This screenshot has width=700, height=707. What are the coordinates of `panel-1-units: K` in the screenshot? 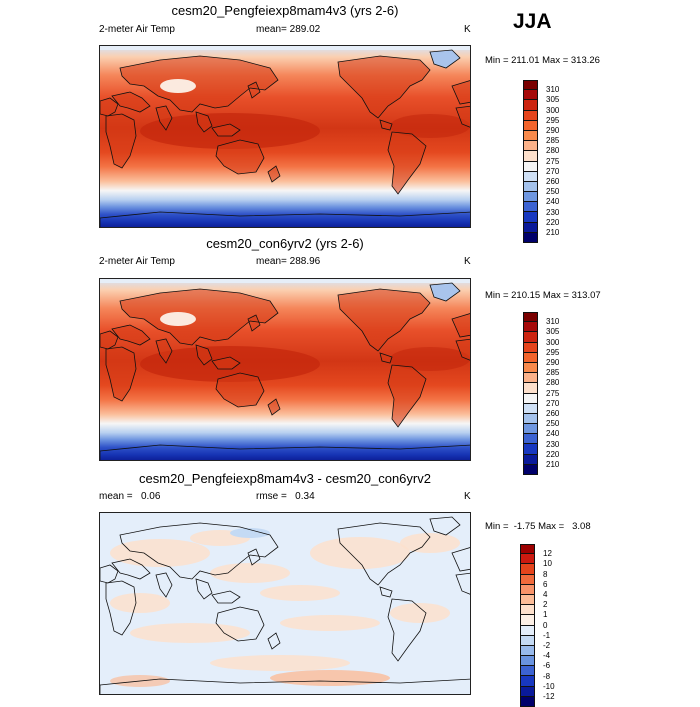 It's located at (467, 29).